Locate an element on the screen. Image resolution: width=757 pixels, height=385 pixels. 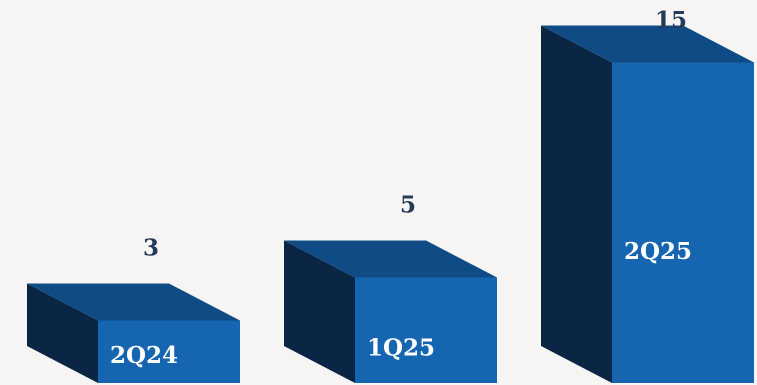
bar-top-2q24 is located at coordinates (133, 302).